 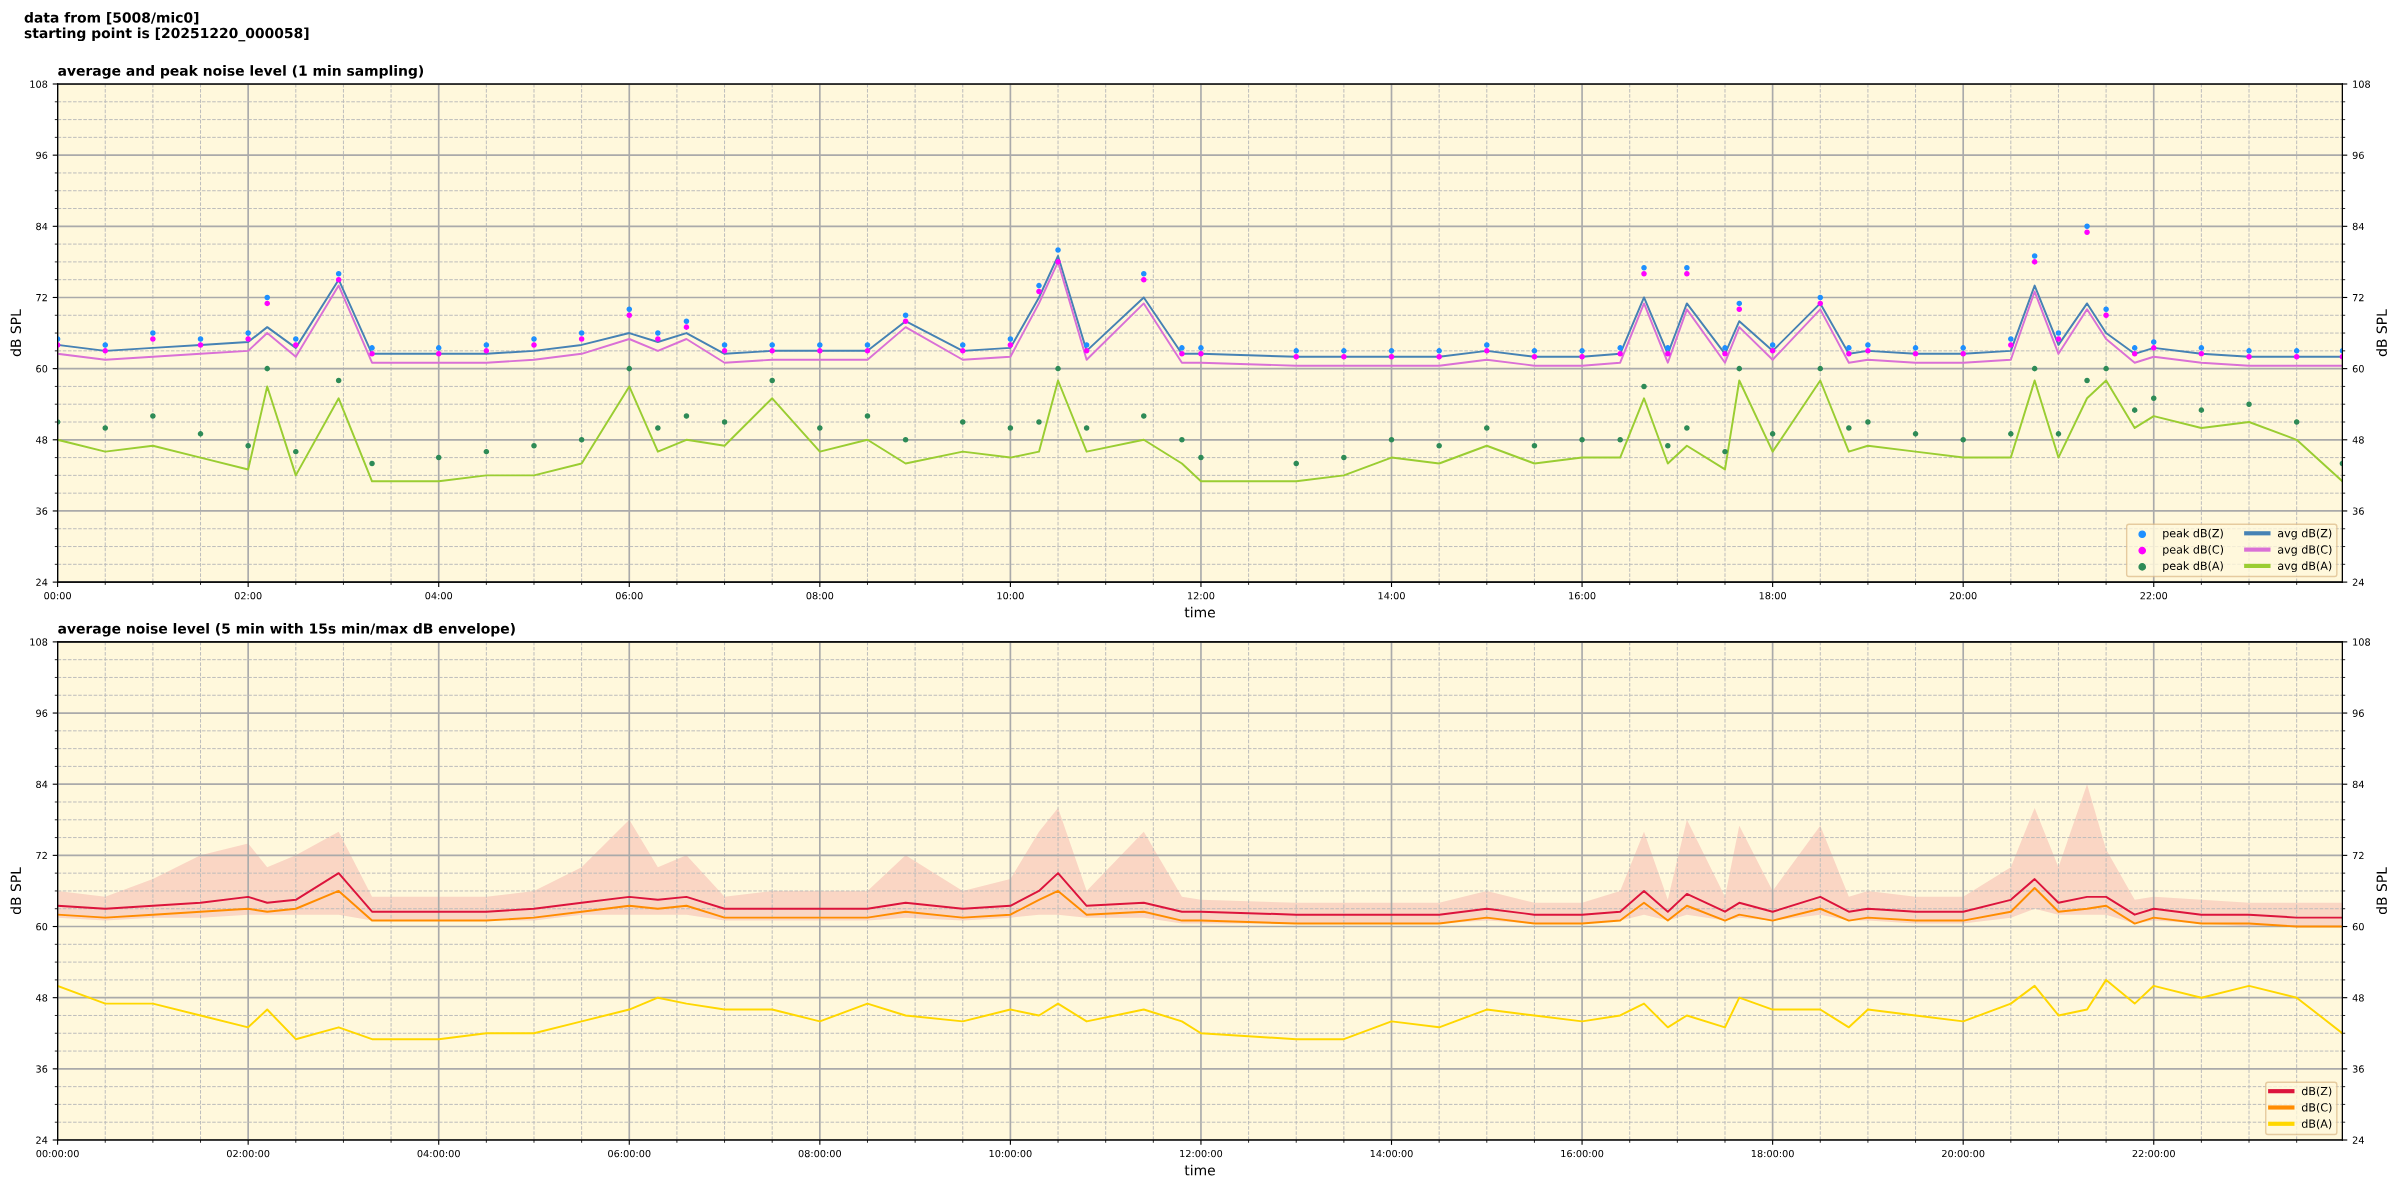 I want to click on legend-label: dB(C), so click(x=2316, y=1107).